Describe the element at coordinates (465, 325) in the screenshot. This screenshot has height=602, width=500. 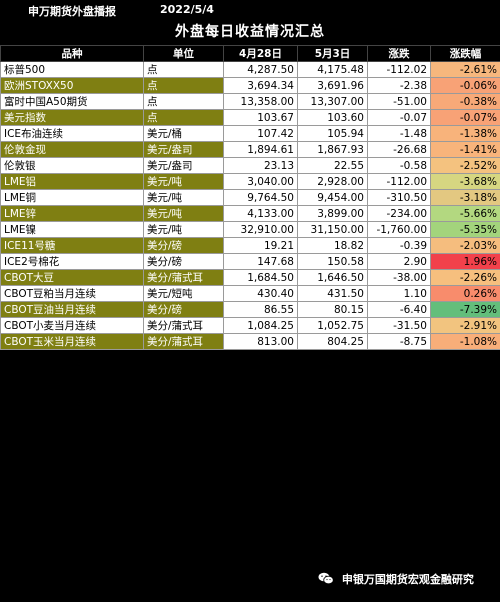
I see `pct-change-cell: -2.91%` at that location.